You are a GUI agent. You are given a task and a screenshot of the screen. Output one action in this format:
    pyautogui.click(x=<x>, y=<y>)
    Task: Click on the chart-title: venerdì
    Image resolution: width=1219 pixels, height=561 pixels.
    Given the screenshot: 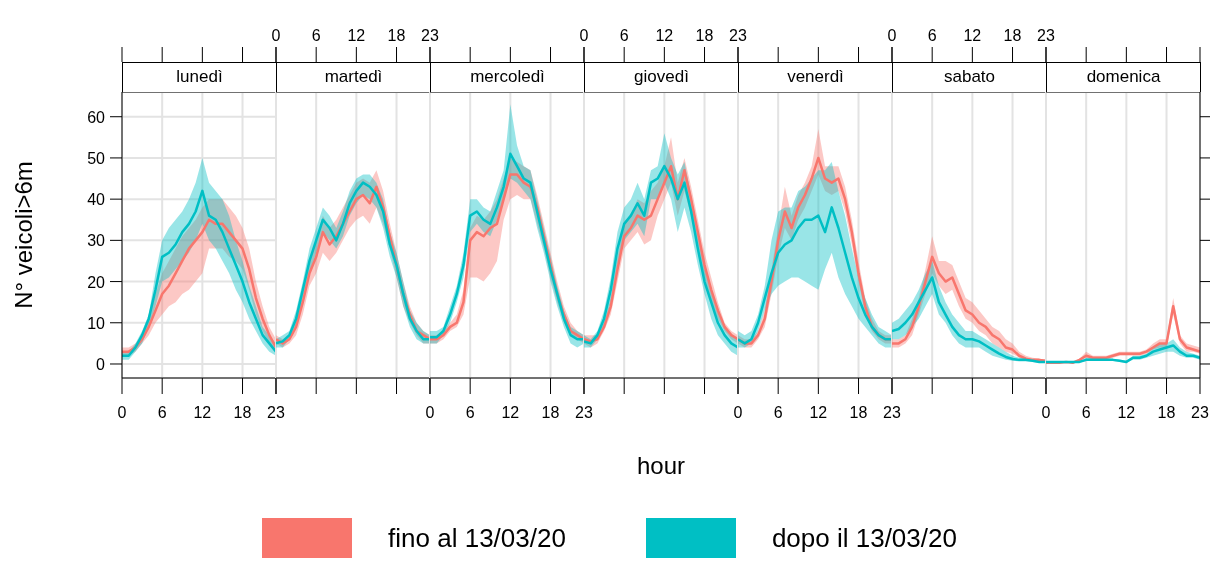 What is the action you would take?
    pyautogui.click(x=815, y=77)
    